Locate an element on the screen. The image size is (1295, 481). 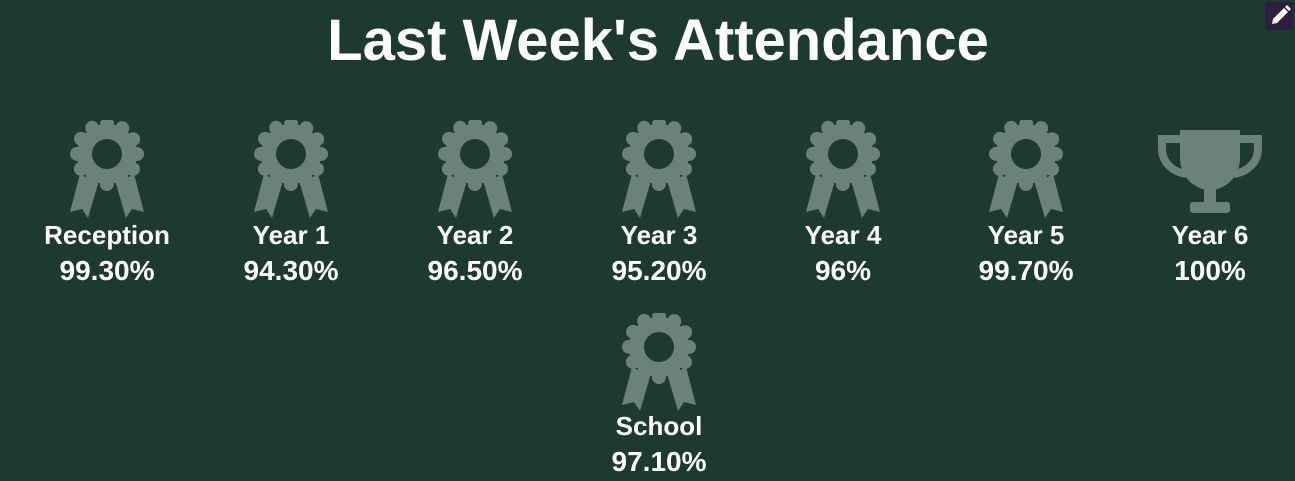
class-label: Year 3 is located at coordinates (659, 235).